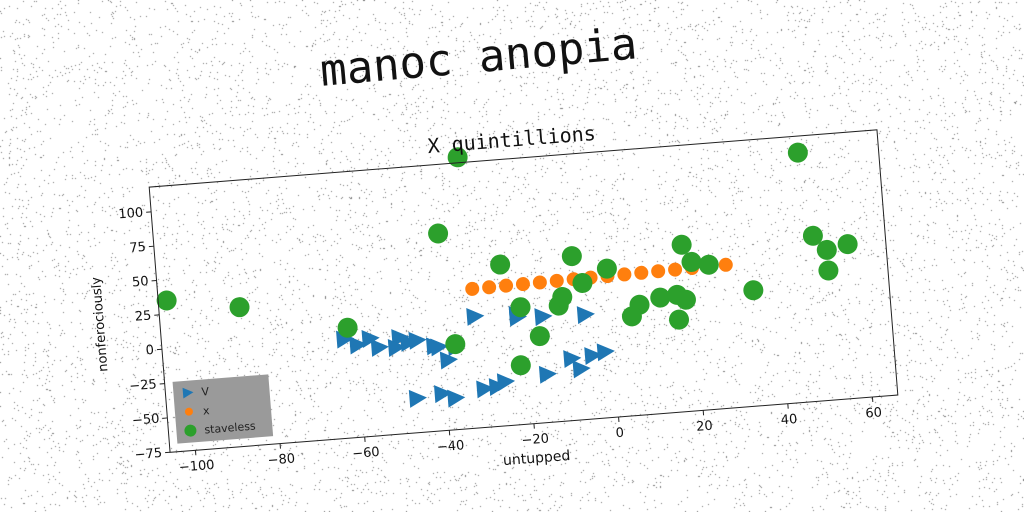 The height and width of the screenshot is (512, 1024). I want to click on legend-label-0: V, so click(205, 392).